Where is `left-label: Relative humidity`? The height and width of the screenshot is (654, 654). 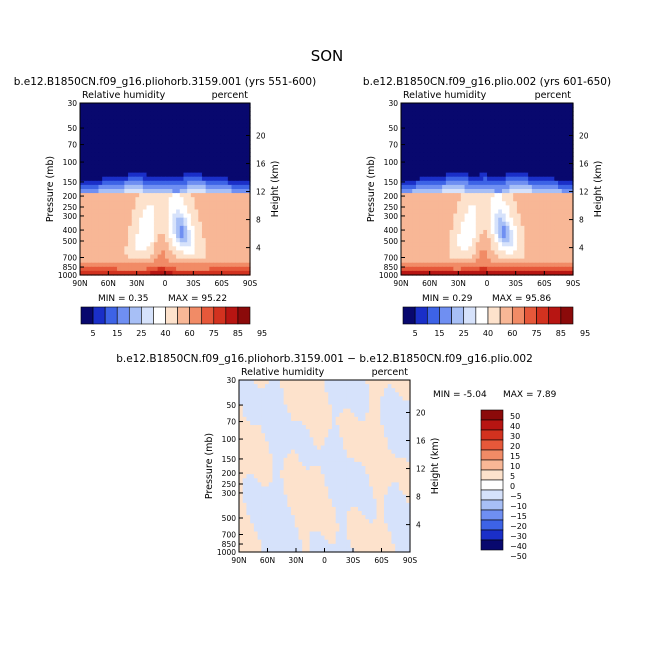
left-label: Relative humidity is located at coordinates (283, 372).